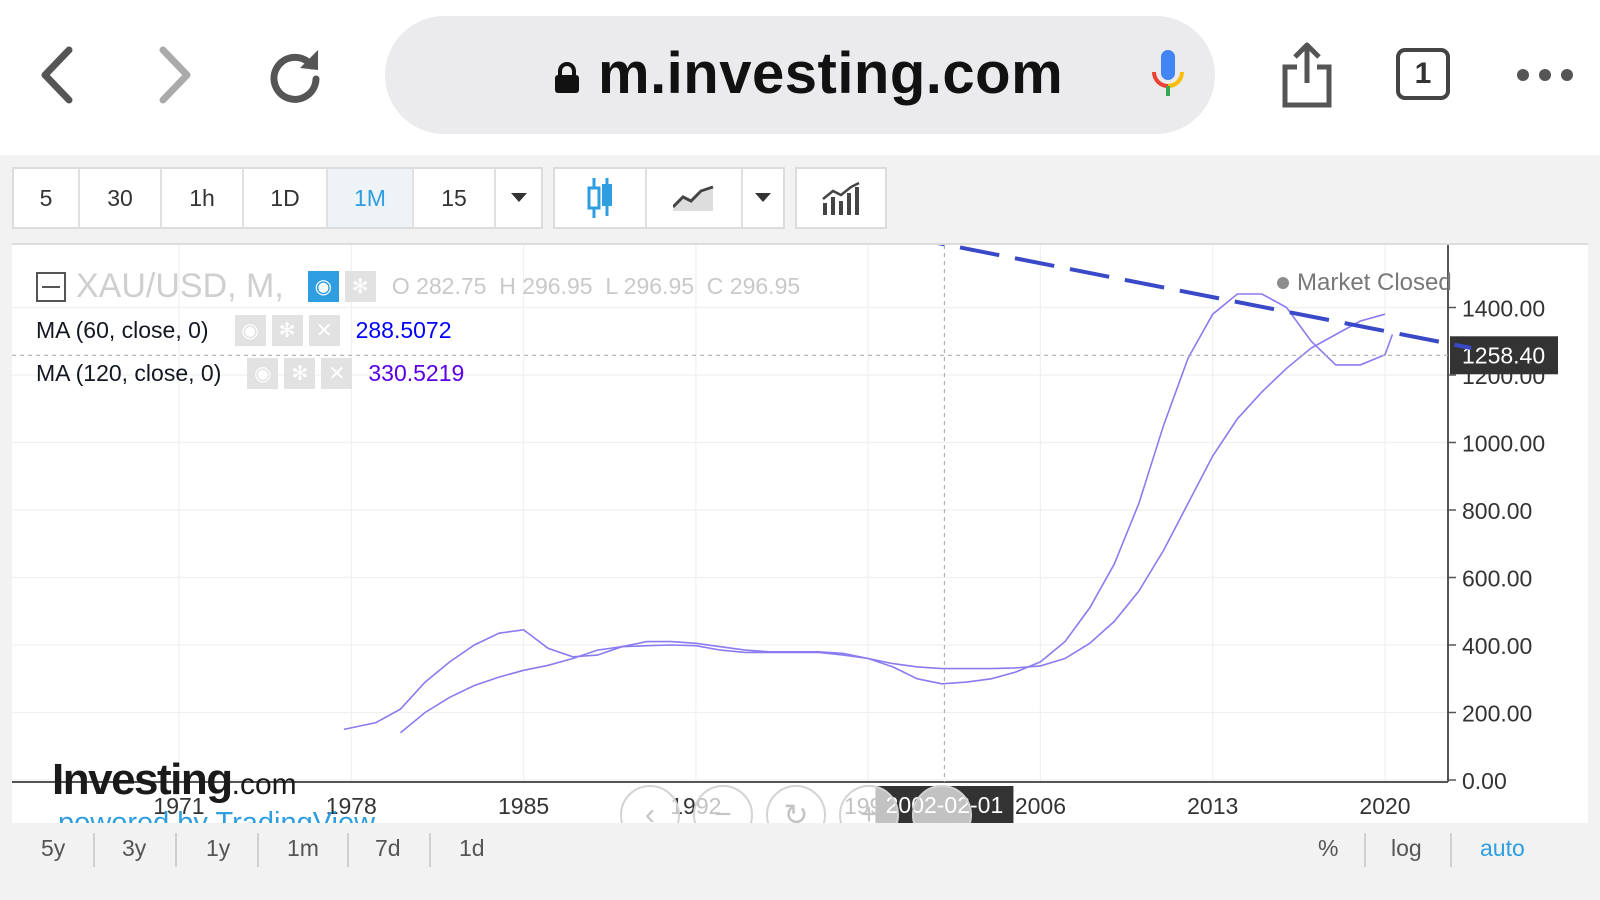 The image size is (1600, 900). I want to click on forward-icon, so click(175, 75).